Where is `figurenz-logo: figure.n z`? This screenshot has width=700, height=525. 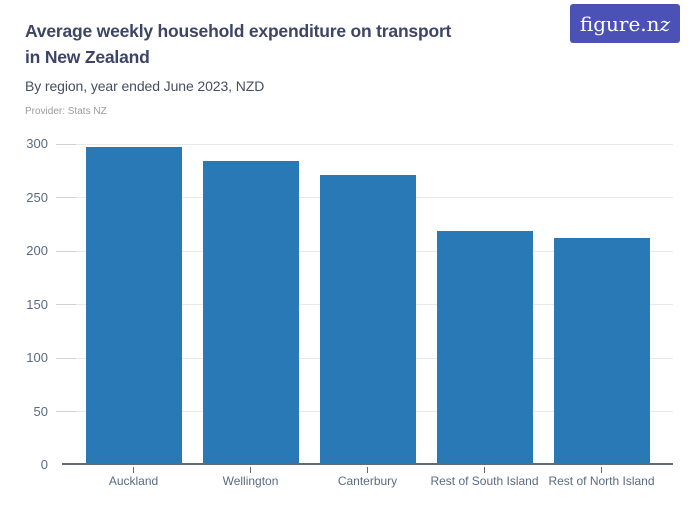
figurenz-logo: figure.n z is located at coordinates (625, 23).